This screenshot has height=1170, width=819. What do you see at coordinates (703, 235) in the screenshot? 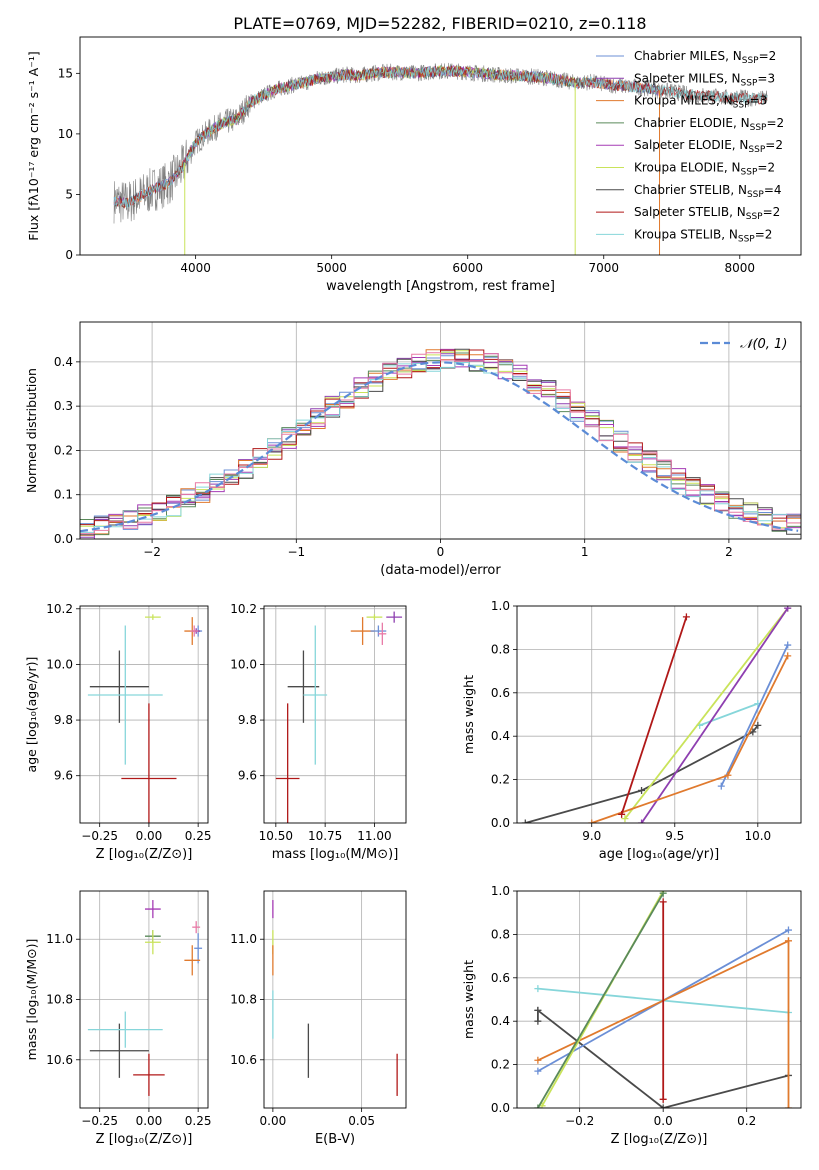
I see `legend-entry: Kroupa STELIB, NSSP=2` at bounding box center [703, 235].